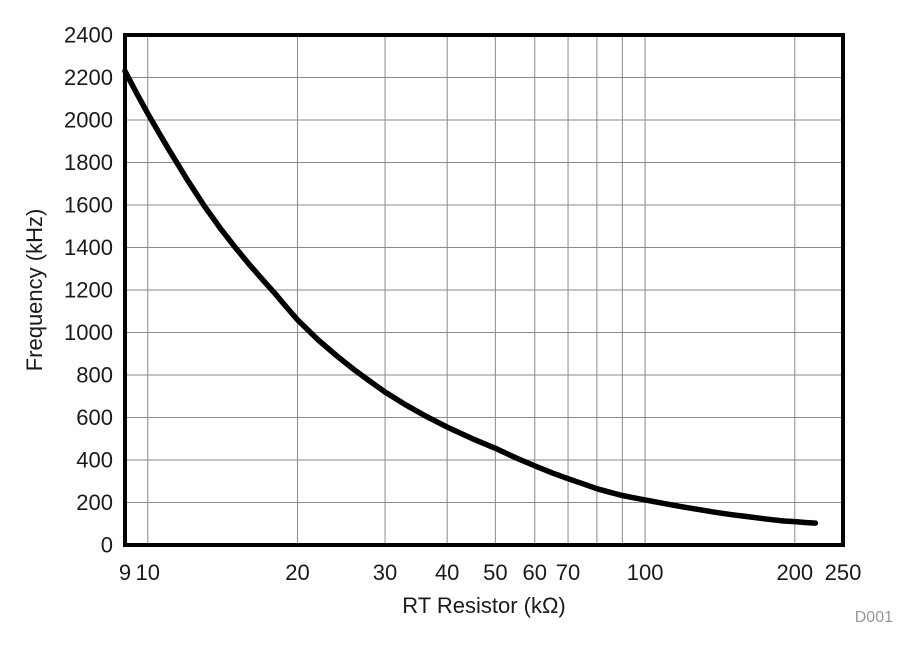  What do you see at coordinates (94, 502) in the screenshot?
I see `y-tick-label: 200` at bounding box center [94, 502].